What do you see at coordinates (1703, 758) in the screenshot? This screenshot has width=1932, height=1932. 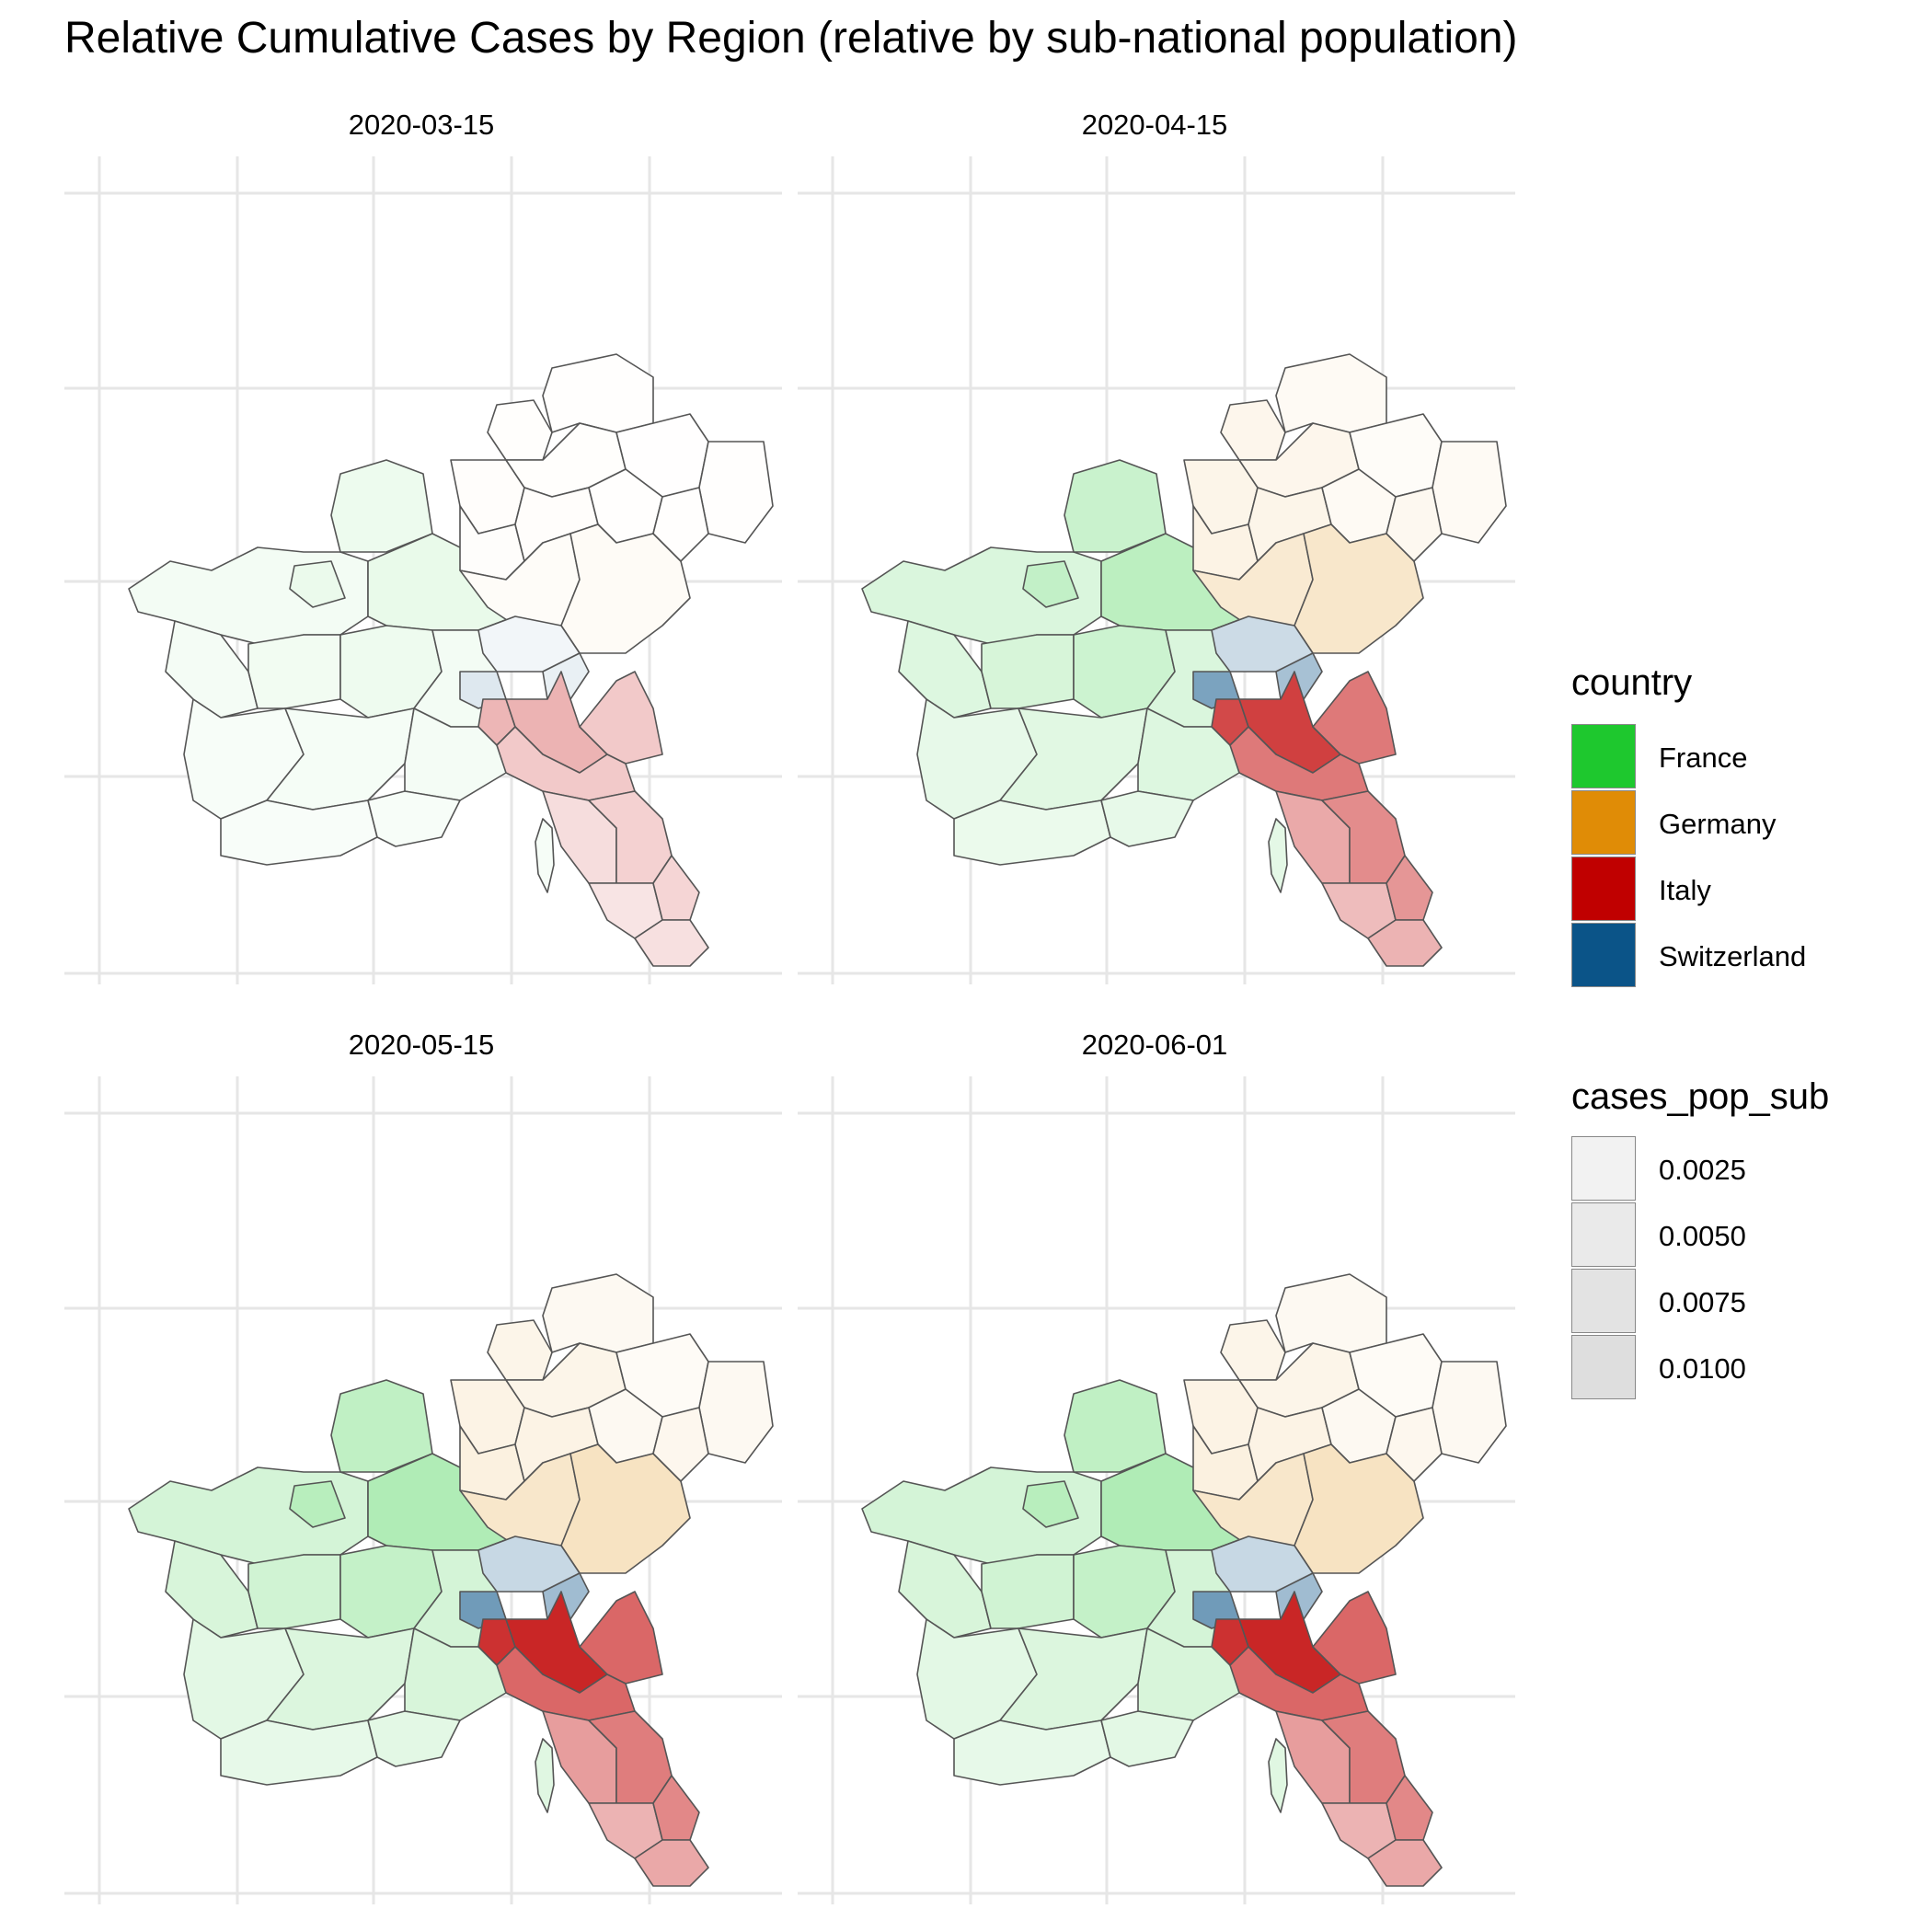 I see `legend-label-france: France` at bounding box center [1703, 758].